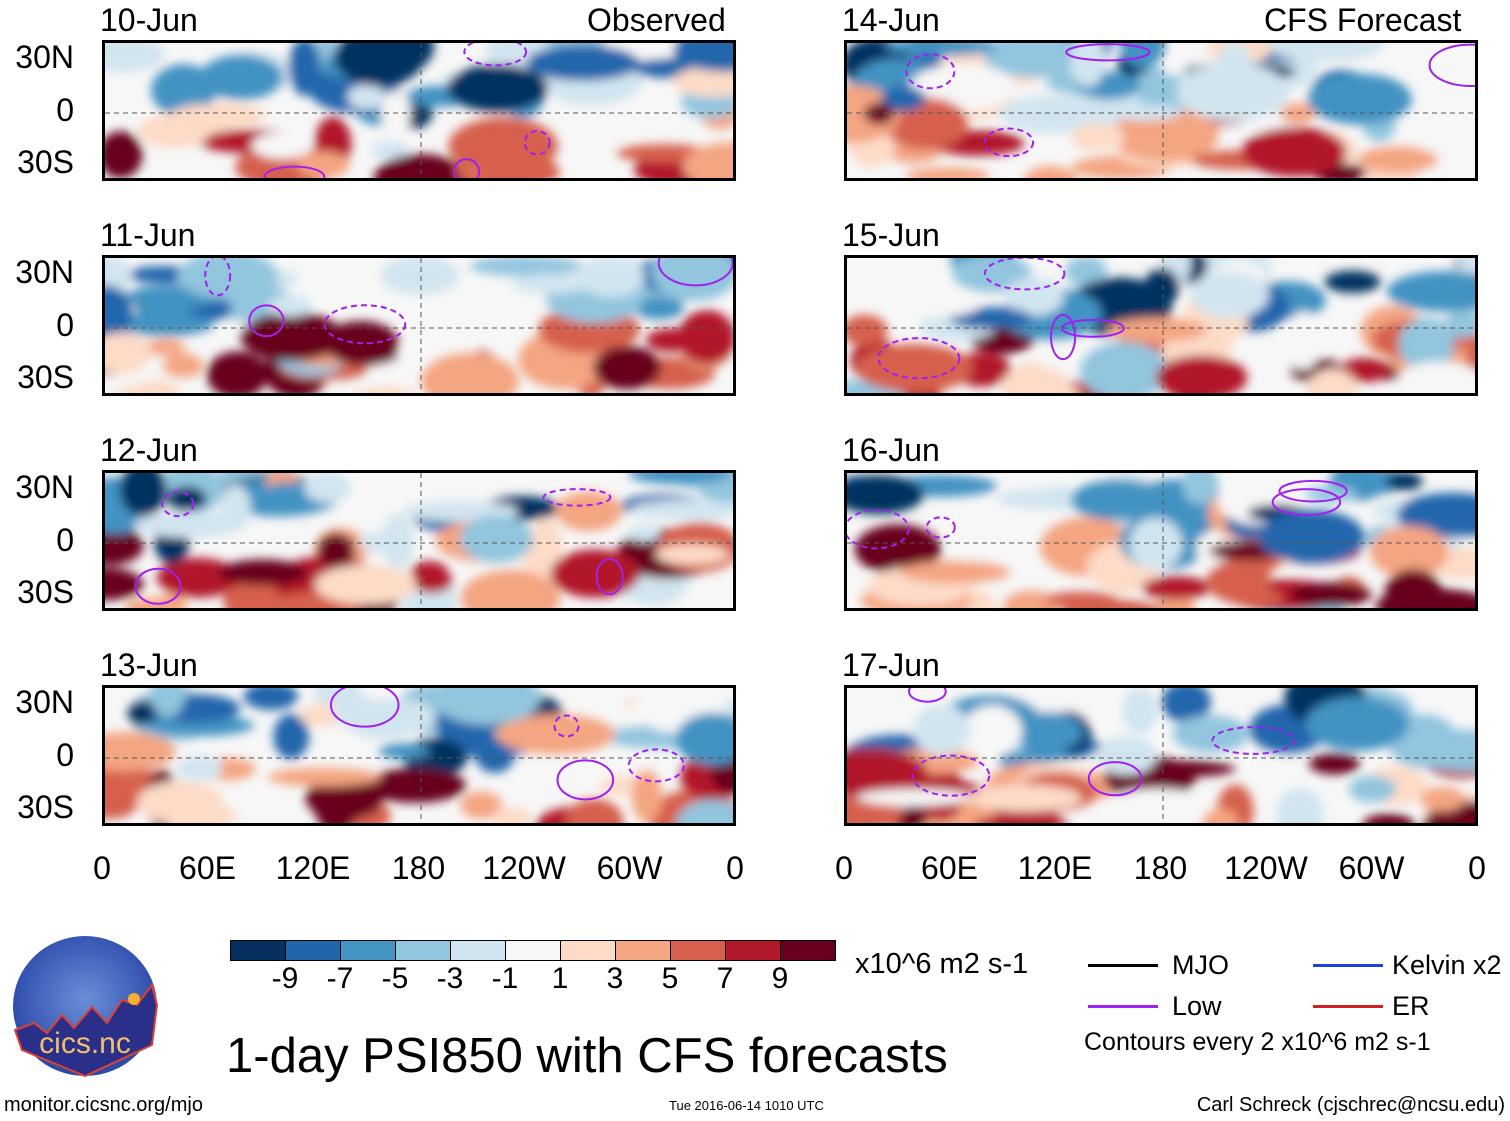  I want to click on legend-low-line, so click(1123, 1006).